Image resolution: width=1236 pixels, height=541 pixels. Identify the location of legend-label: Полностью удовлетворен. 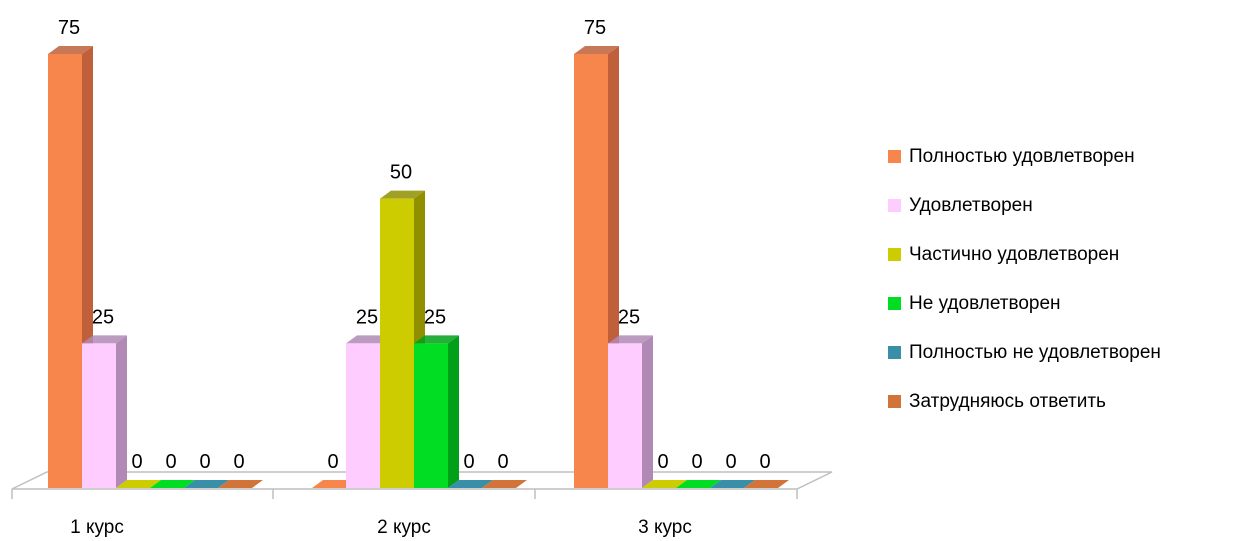
(1022, 156).